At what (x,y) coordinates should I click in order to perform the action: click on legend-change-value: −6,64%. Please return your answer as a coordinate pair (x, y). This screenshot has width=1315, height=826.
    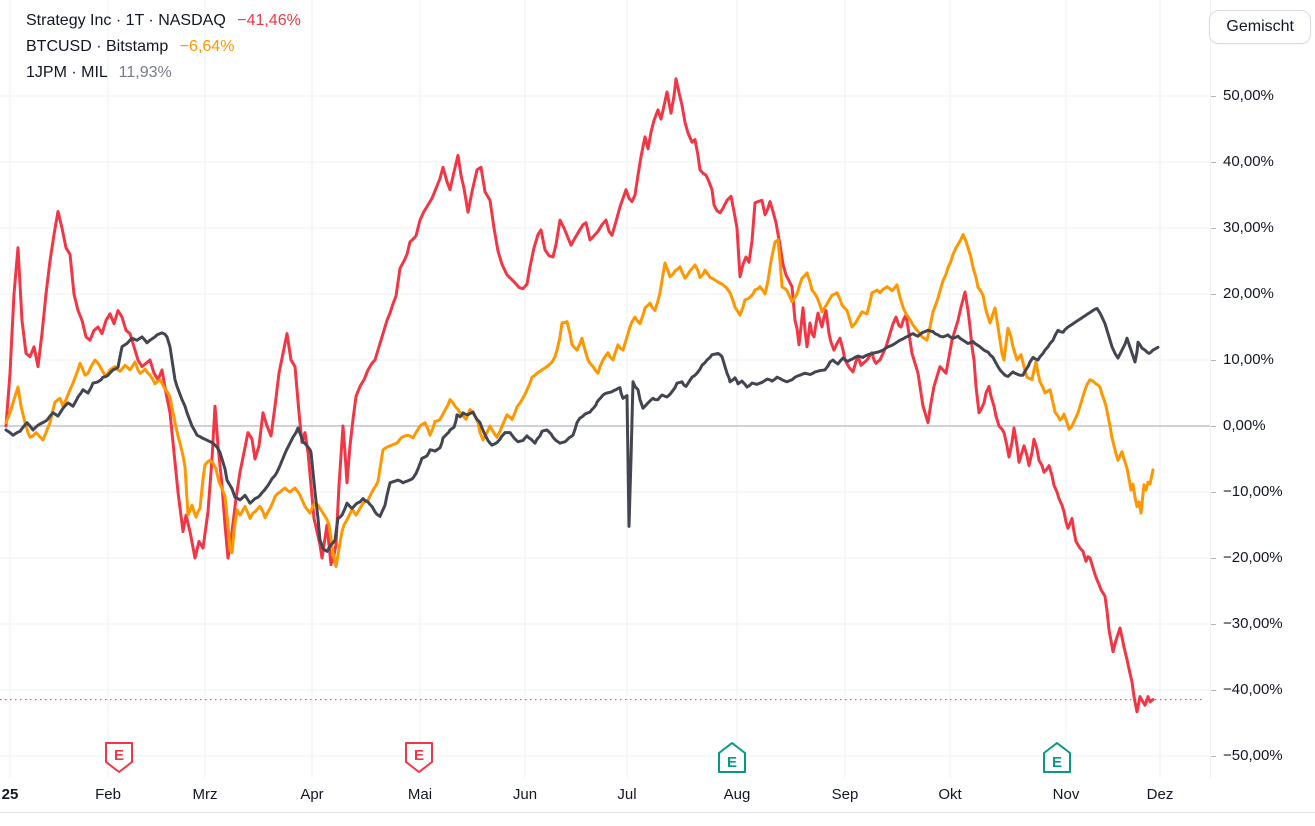
    Looking at the image, I should click on (207, 46).